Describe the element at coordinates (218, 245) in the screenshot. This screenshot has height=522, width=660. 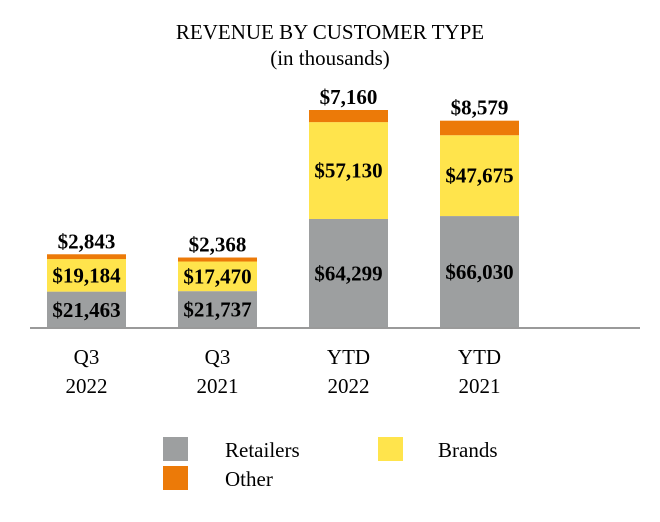
I see `data-label-other-1: $2,368` at that location.